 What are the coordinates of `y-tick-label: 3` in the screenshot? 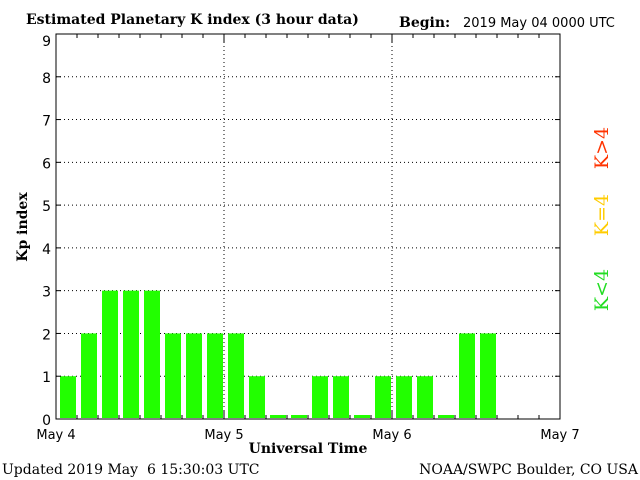 It's located at (46, 293).